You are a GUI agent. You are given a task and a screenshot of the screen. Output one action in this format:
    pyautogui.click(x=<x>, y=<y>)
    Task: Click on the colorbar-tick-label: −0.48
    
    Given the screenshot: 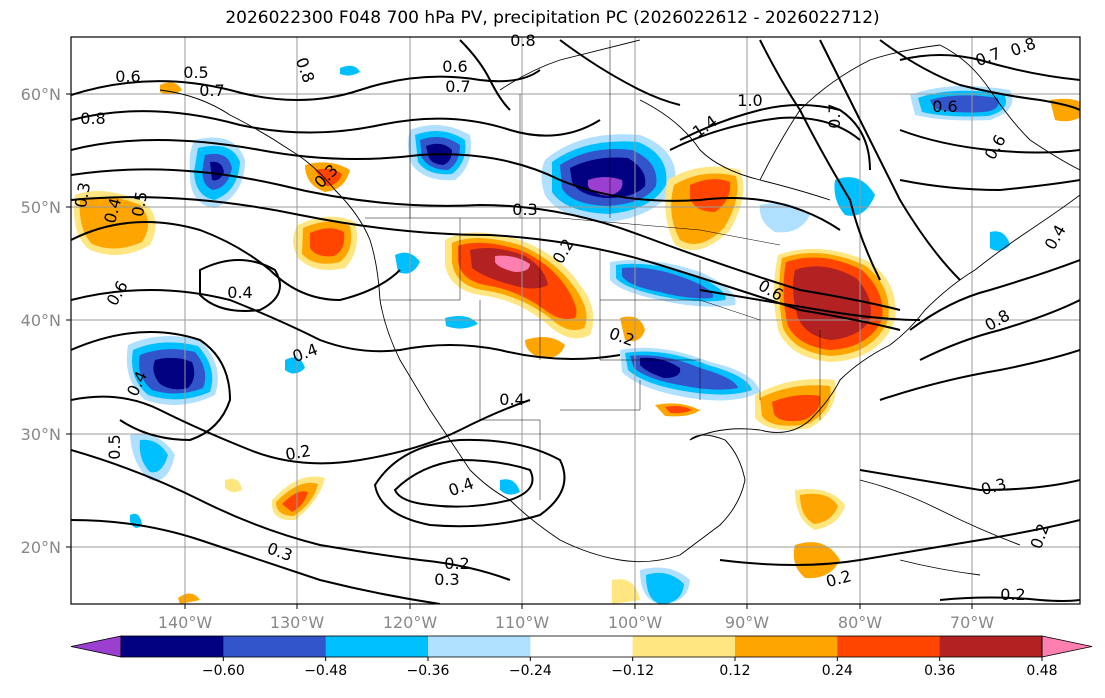 What is the action you would take?
    pyautogui.click(x=325, y=671)
    